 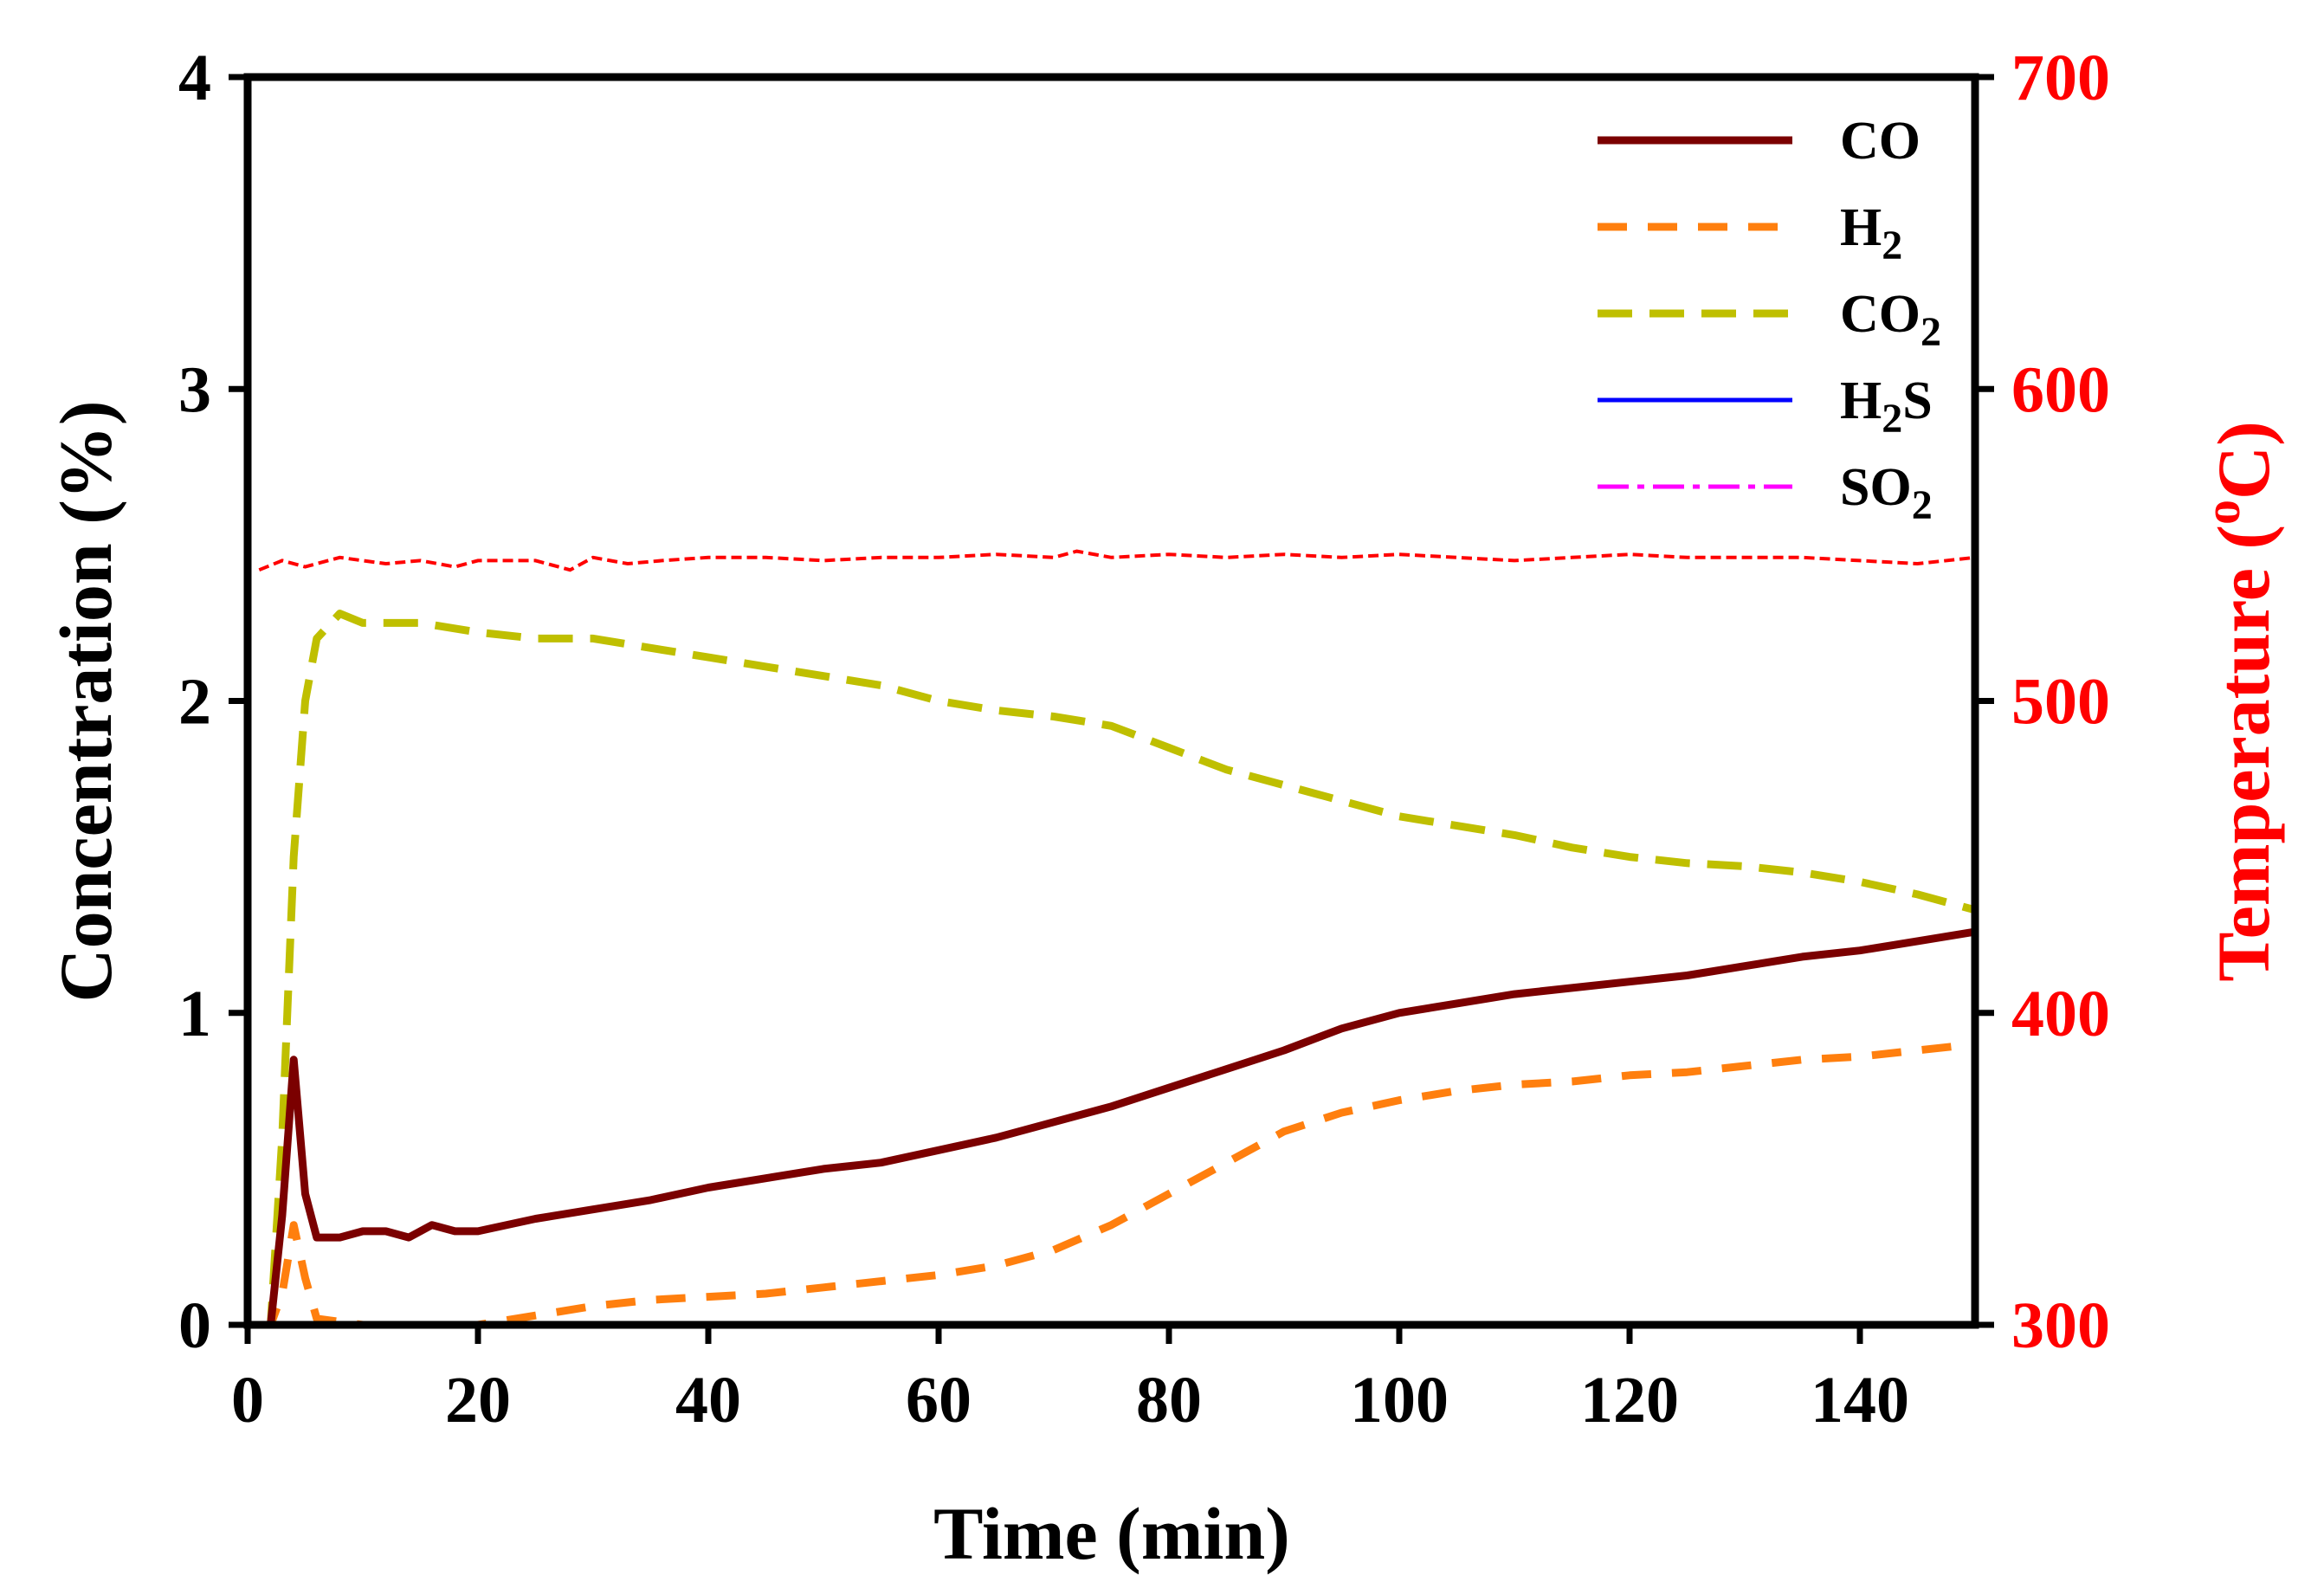 I want to click on x-tick-label-3: 60, so click(x=939, y=1400).